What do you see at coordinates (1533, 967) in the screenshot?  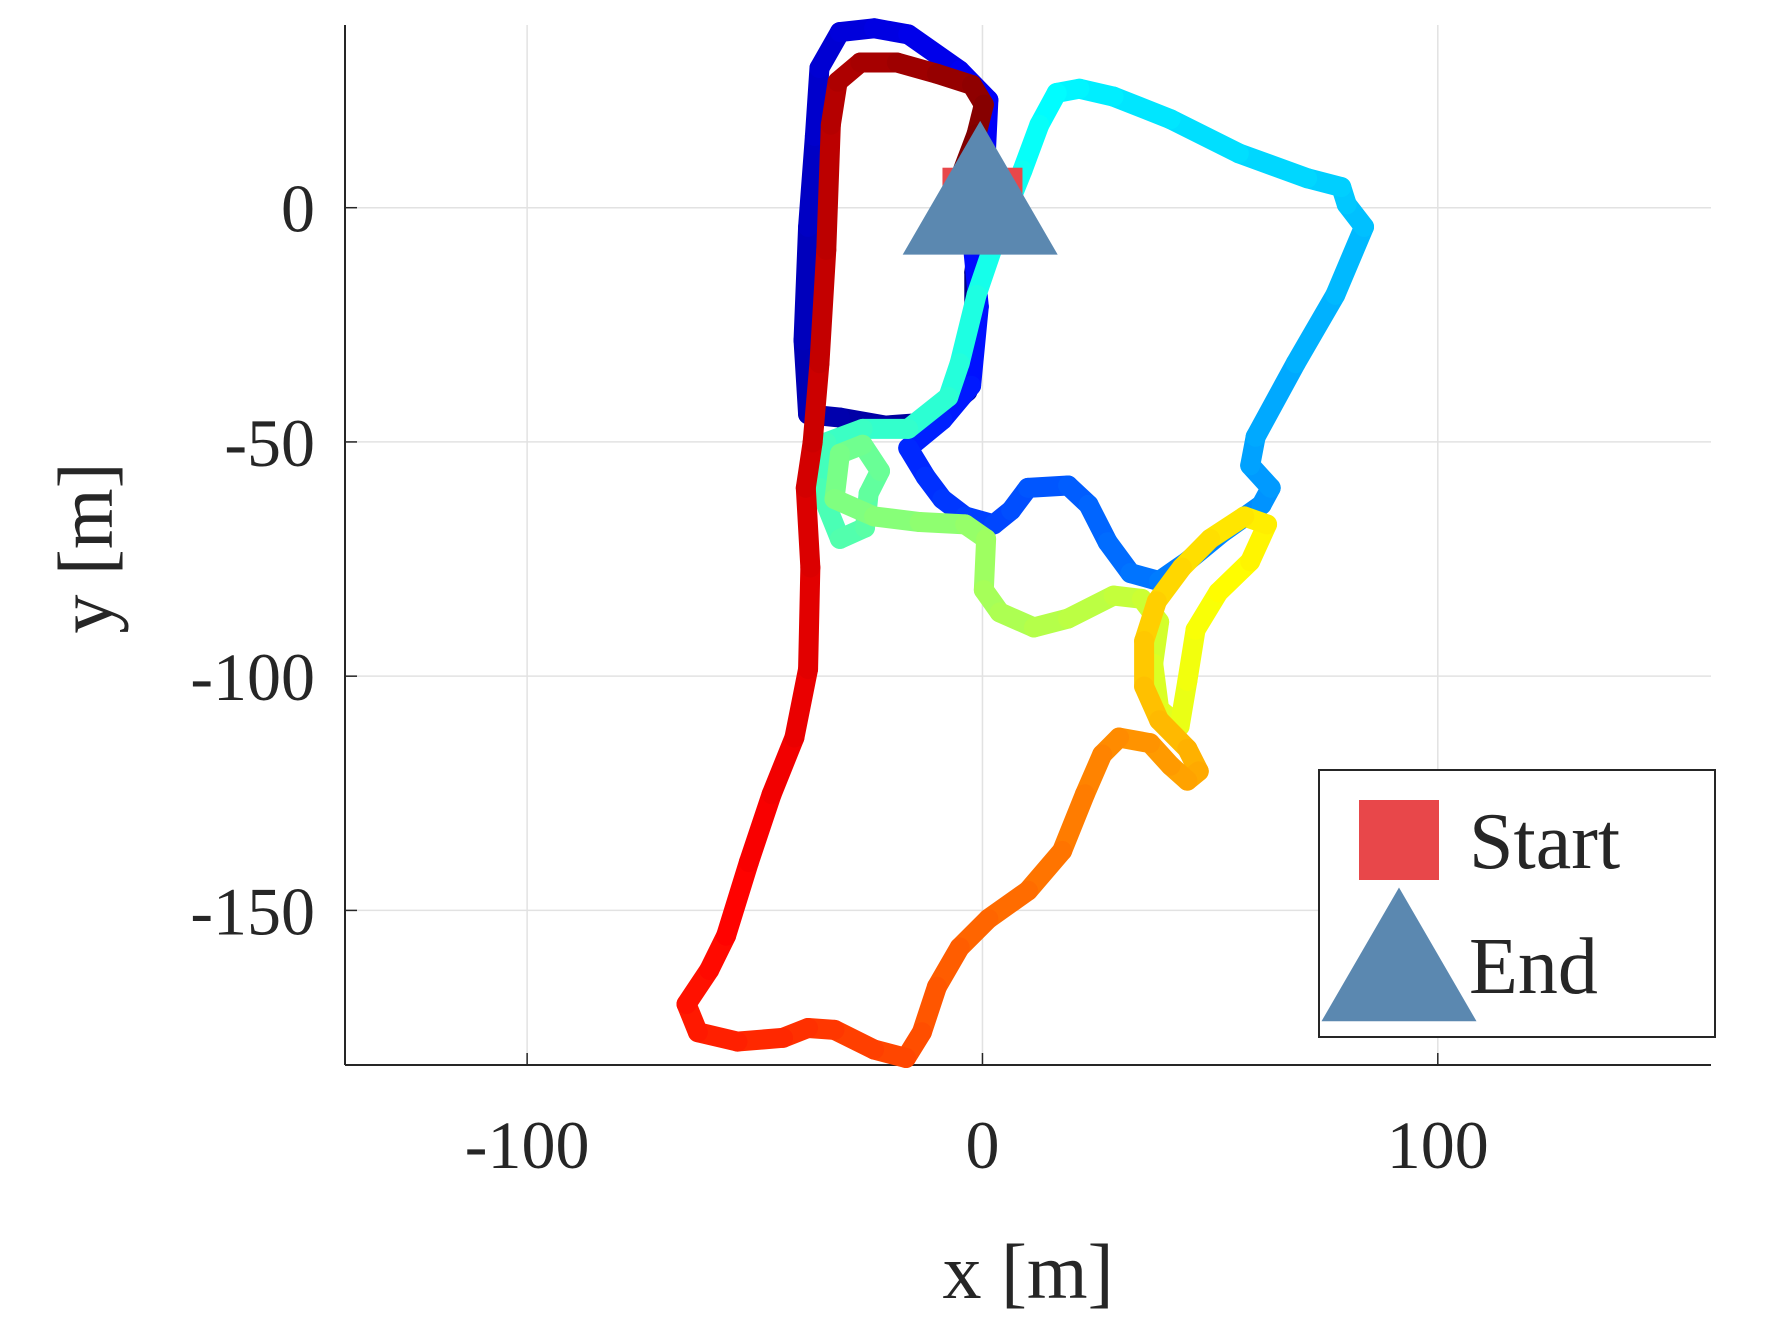 I see `legend-label: End` at bounding box center [1533, 967].